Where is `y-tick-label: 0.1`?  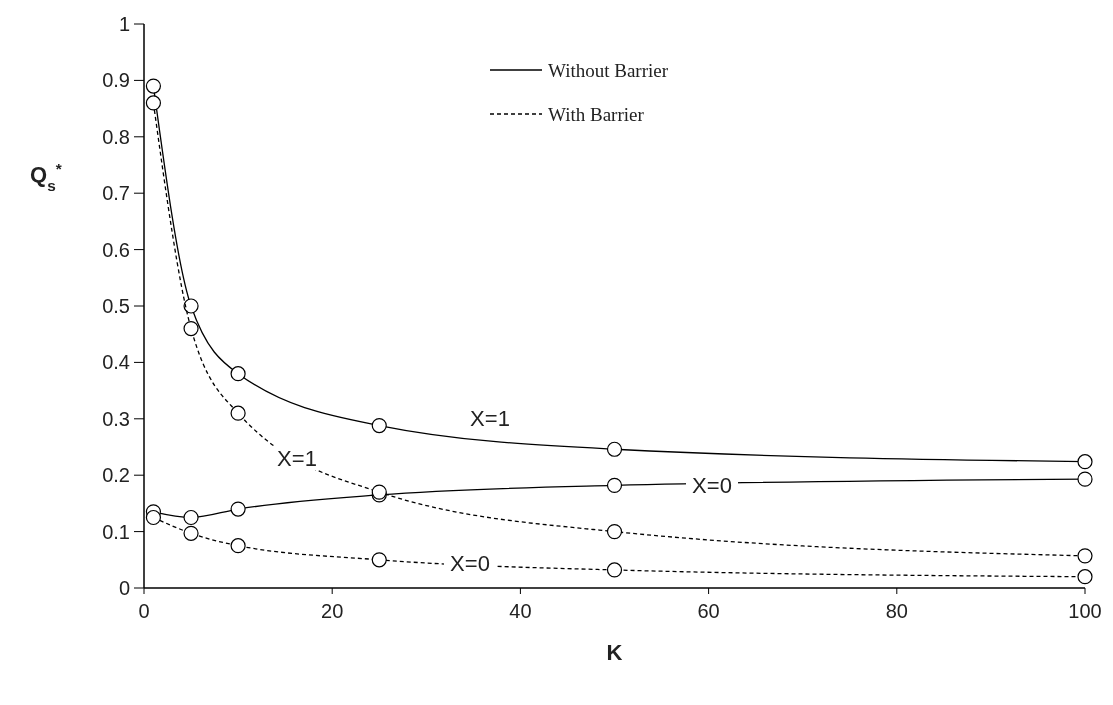 y-tick-label: 0.1 is located at coordinates (116, 531).